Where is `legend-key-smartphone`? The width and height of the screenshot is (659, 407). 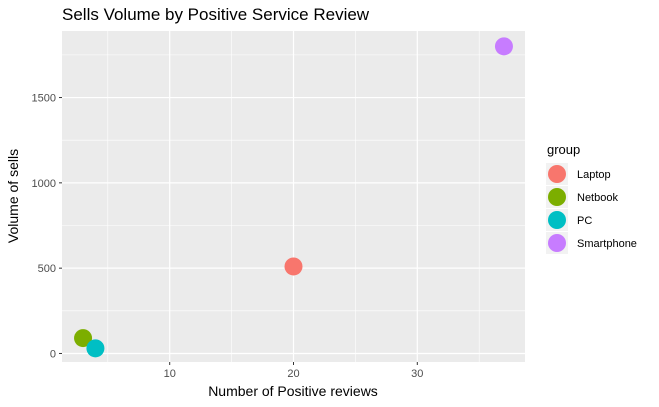
legend-key-smartphone is located at coordinates (557, 243).